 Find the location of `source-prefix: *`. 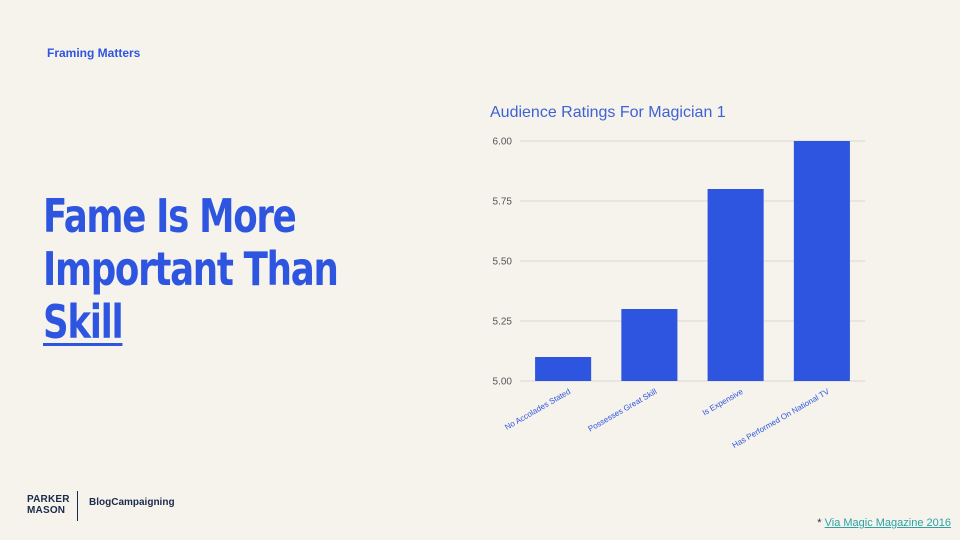

source-prefix: * is located at coordinates (821, 523).